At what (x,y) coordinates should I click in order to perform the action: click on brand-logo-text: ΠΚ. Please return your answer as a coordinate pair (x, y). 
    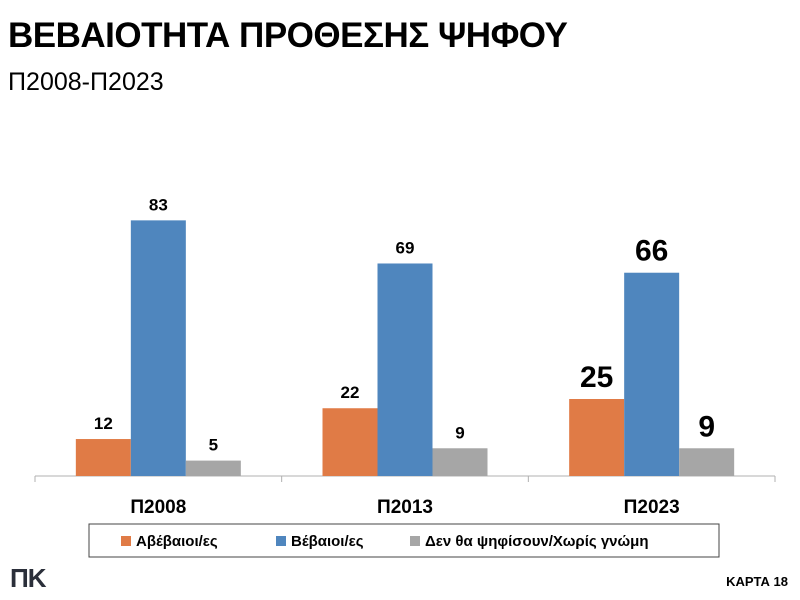
    Looking at the image, I should click on (28, 578).